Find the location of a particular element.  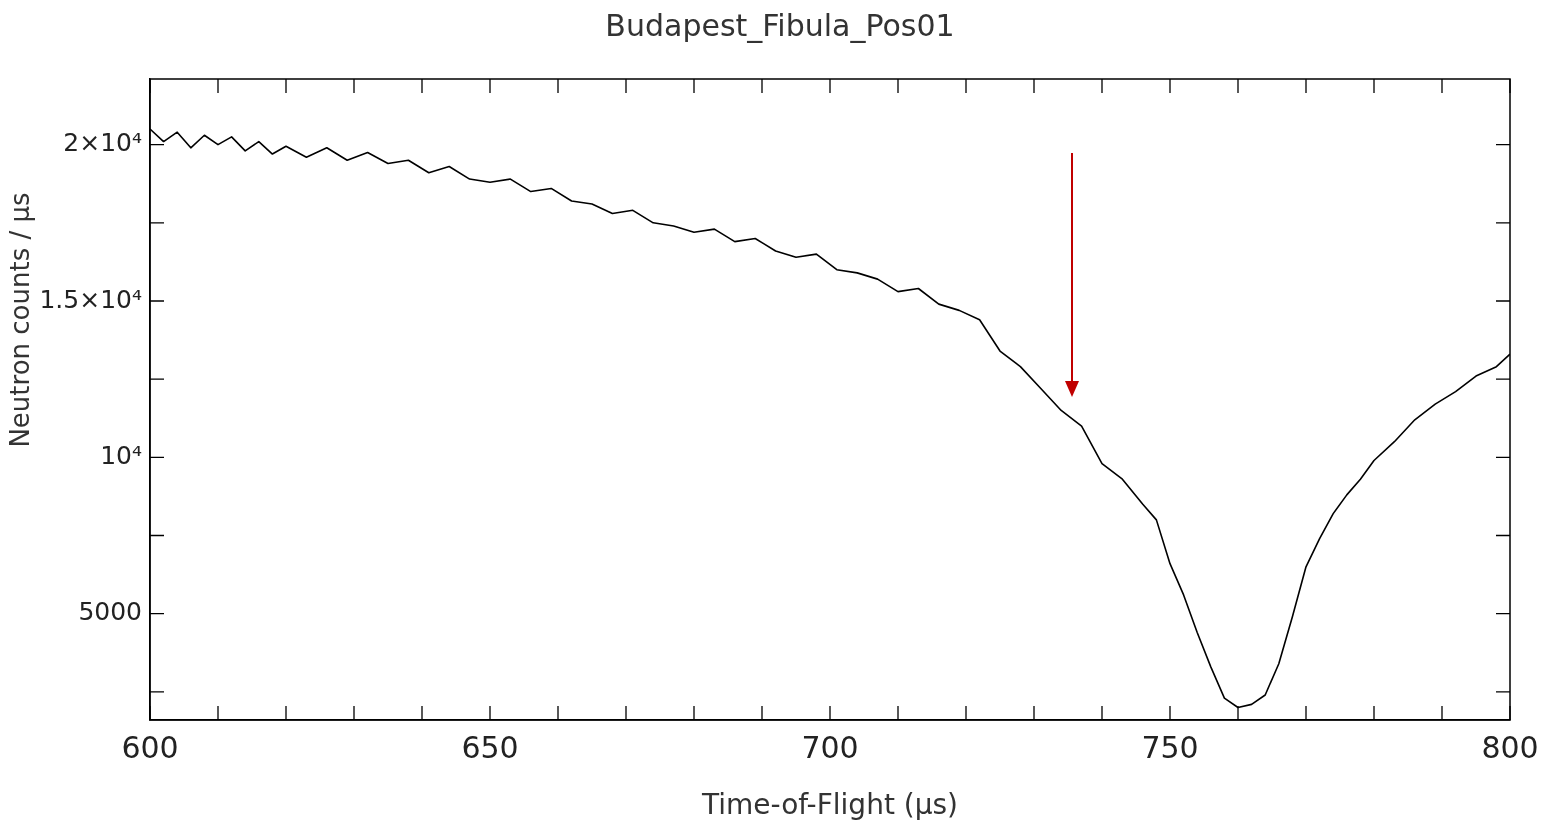

x-tick-label: 700 is located at coordinates (830, 747).